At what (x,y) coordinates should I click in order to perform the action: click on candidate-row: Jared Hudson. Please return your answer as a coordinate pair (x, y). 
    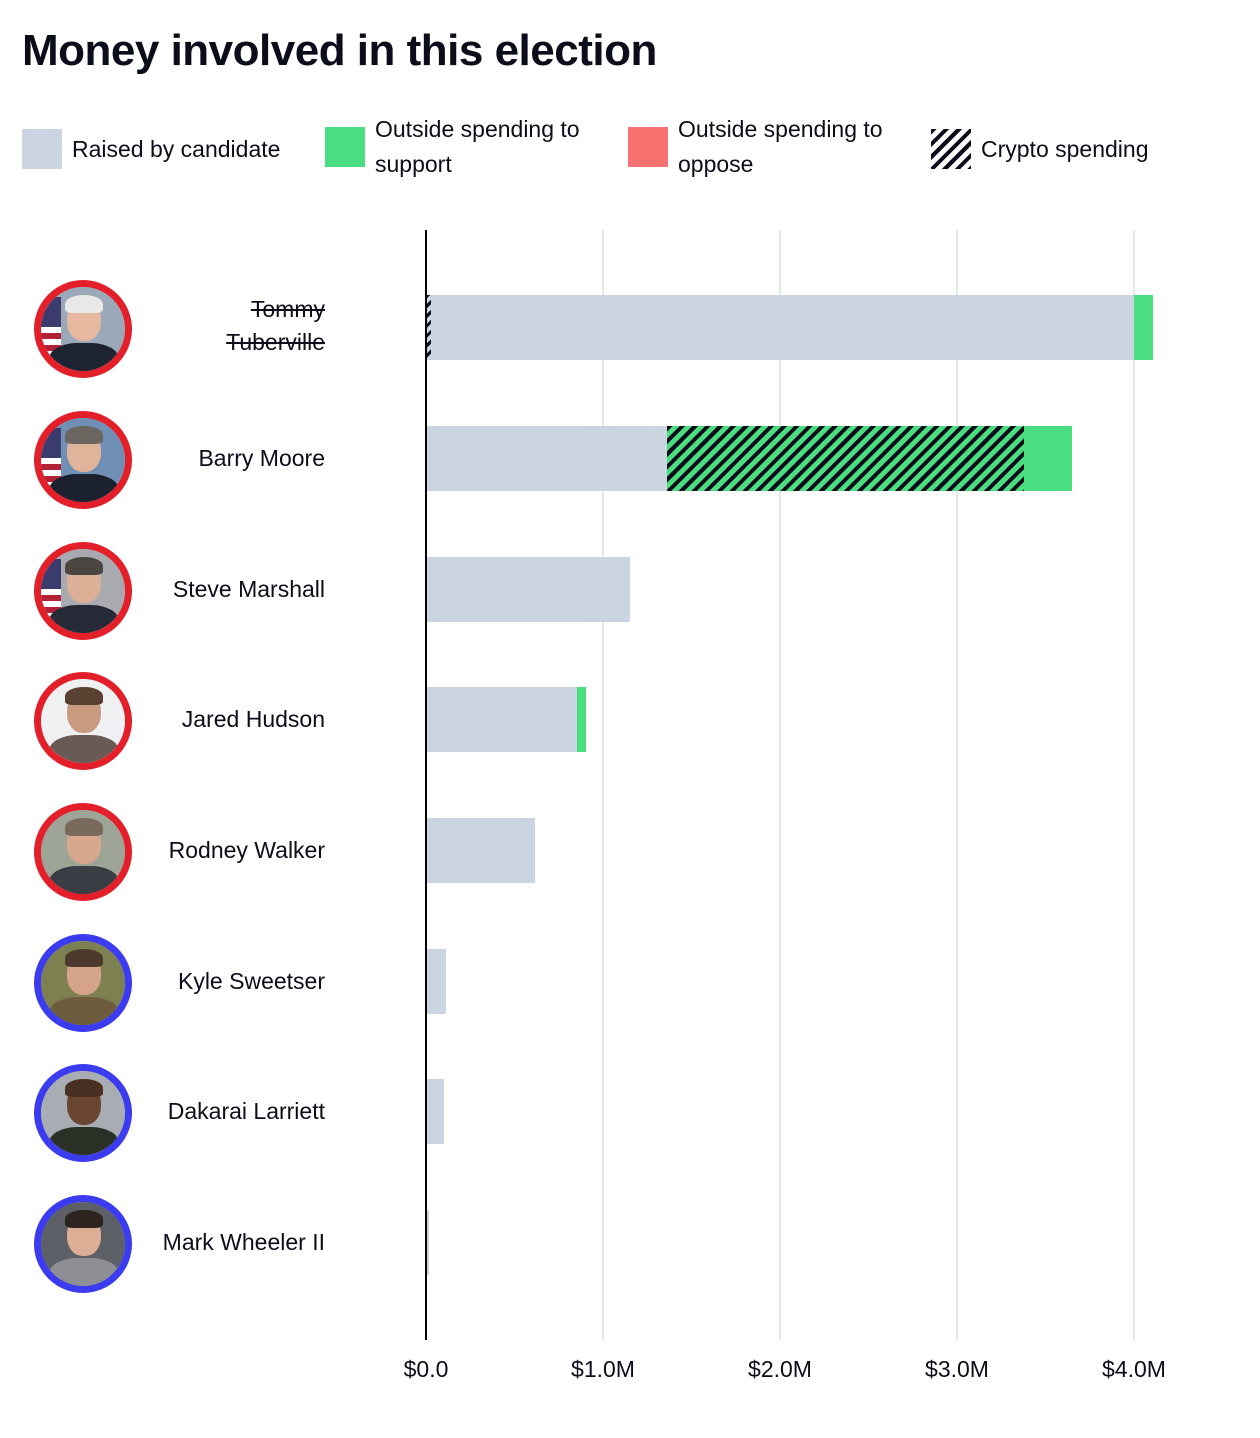
    Looking at the image, I should click on (630, 724).